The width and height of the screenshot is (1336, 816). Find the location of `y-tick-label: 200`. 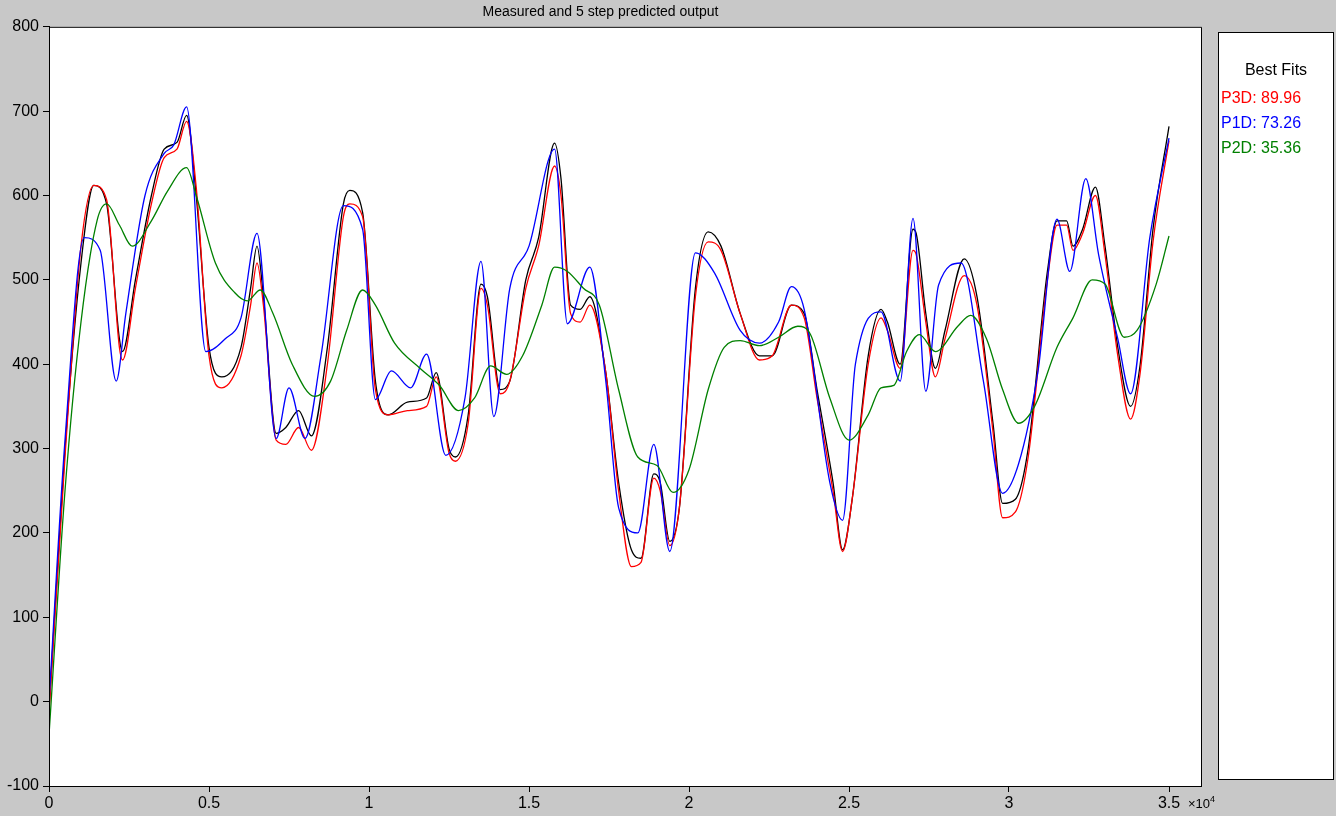

y-tick-label: 200 is located at coordinates (26, 532).